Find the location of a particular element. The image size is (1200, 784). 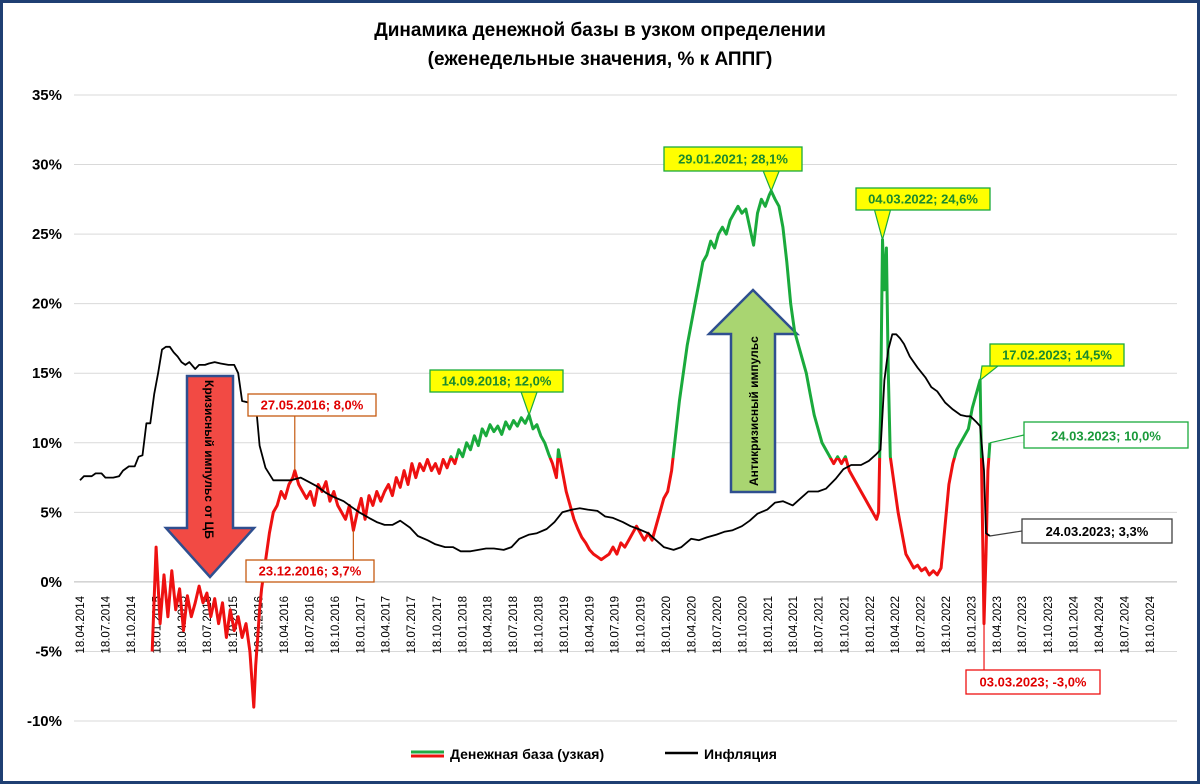

x-tick-label: 18.01.2024 is located at coordinates (1075, 624).